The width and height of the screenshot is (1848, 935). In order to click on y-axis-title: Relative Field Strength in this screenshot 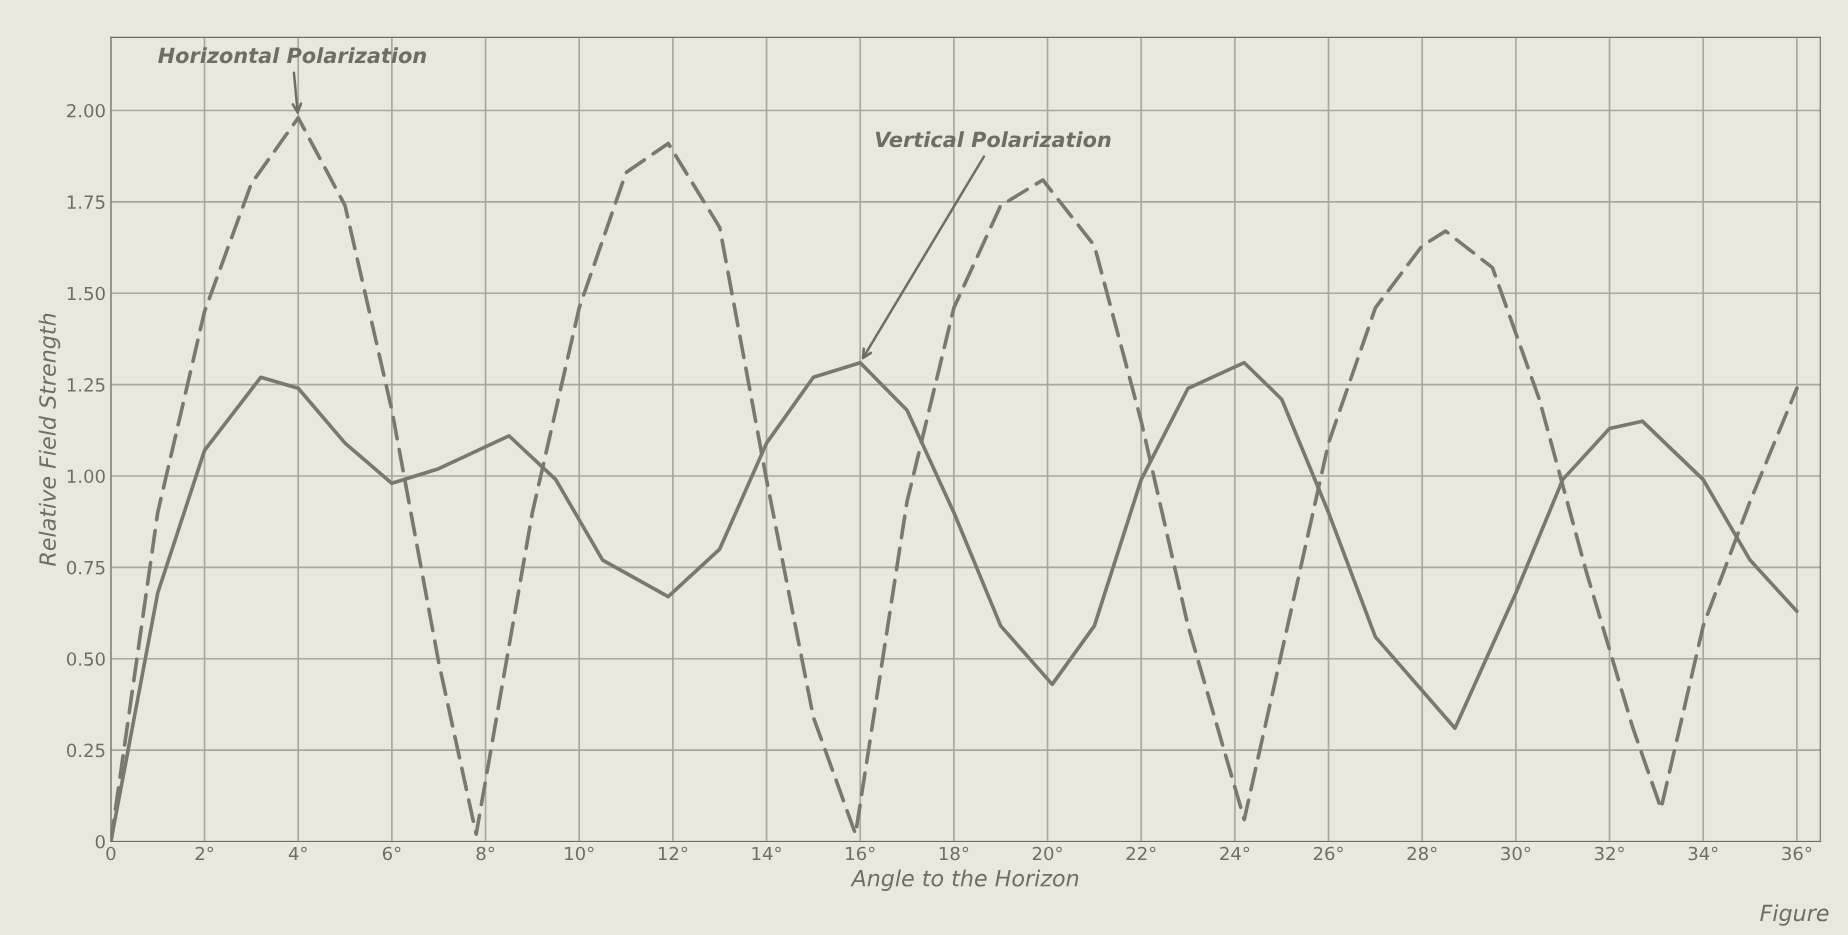, I will do `click(49, 439)`.